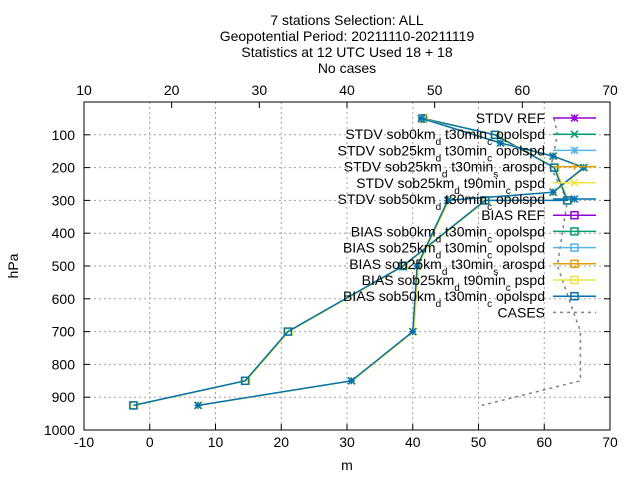  I want to click on legend-label: STDV REF, so click(510, 118).